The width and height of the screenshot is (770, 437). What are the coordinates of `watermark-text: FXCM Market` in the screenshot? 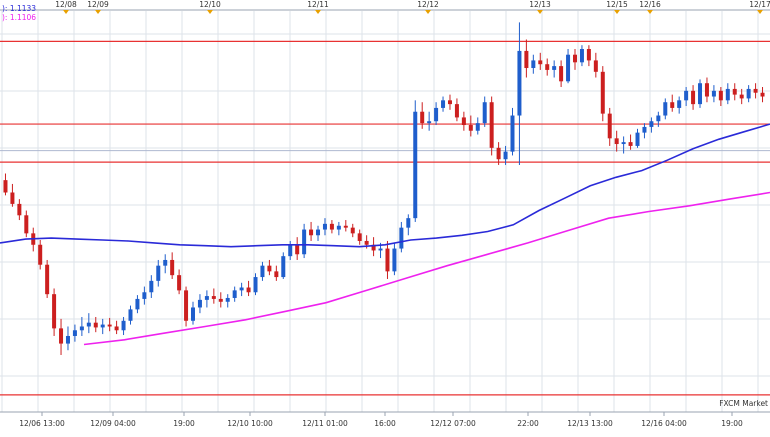 It's located at (743, 403).